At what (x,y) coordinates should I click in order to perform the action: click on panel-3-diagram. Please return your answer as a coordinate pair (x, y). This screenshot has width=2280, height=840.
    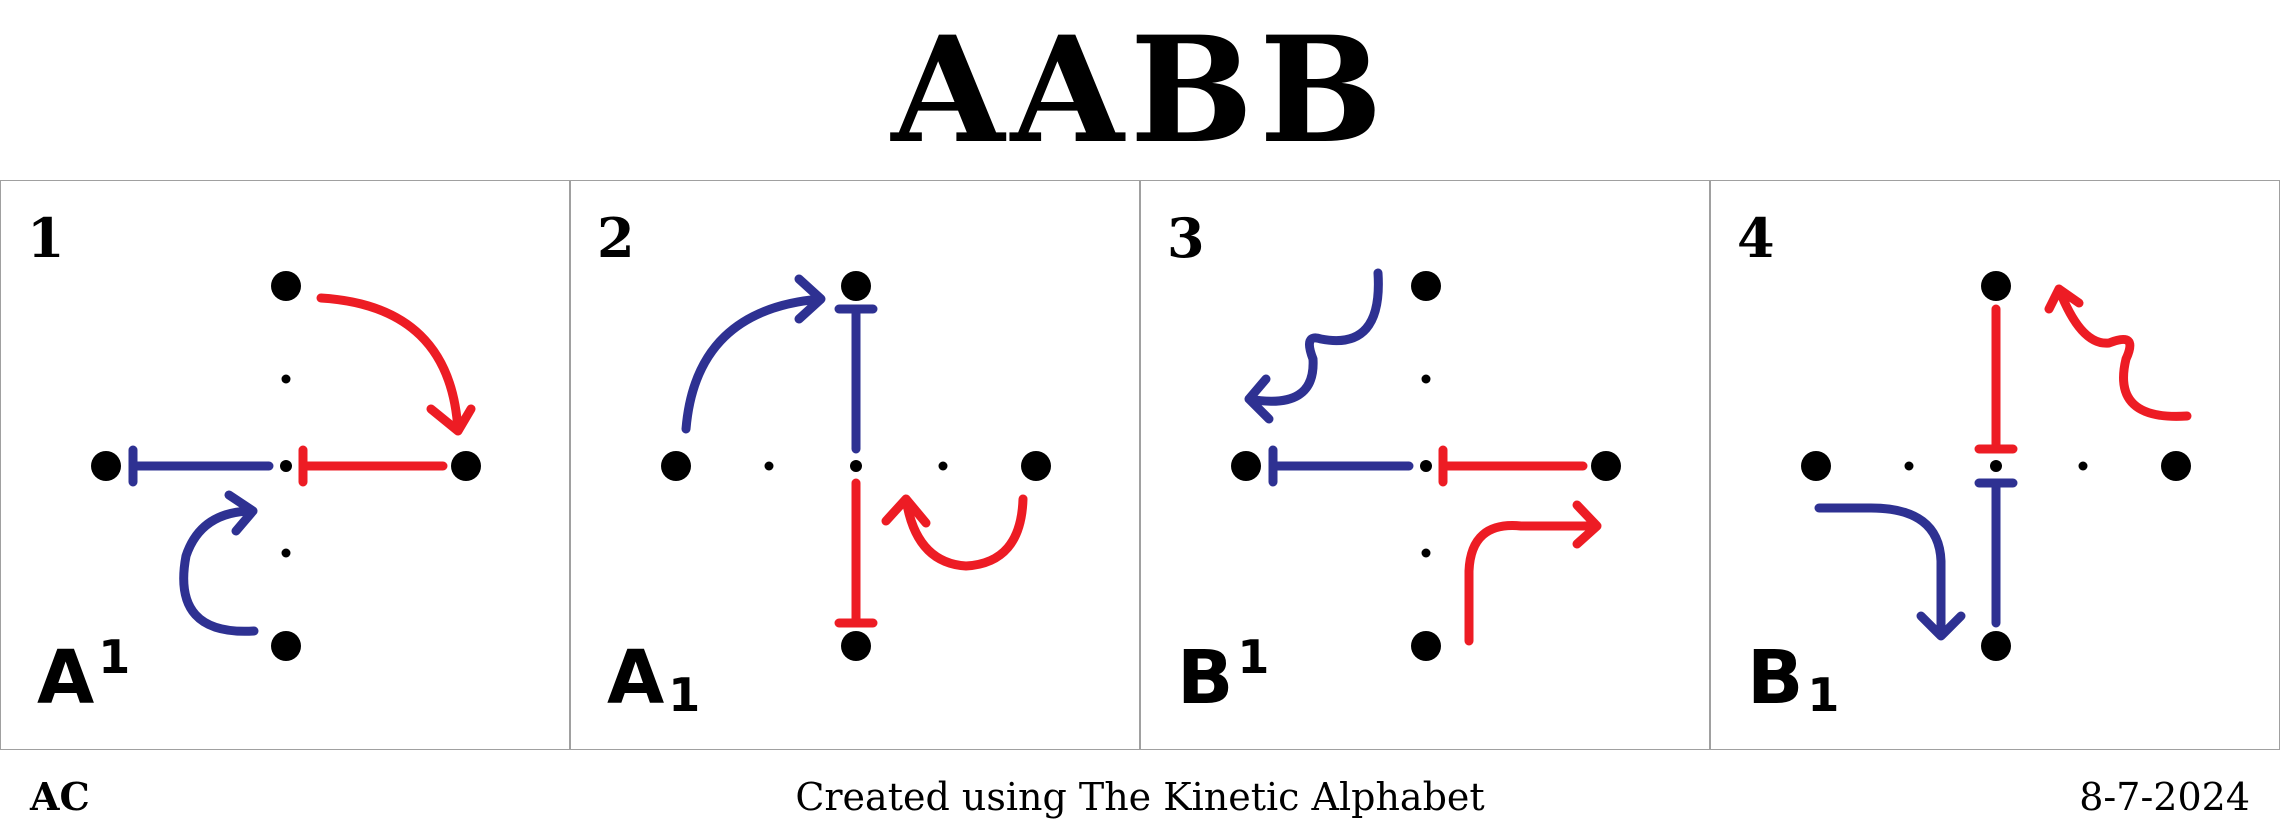
    Looking at the image, I should click on (1426, 464).